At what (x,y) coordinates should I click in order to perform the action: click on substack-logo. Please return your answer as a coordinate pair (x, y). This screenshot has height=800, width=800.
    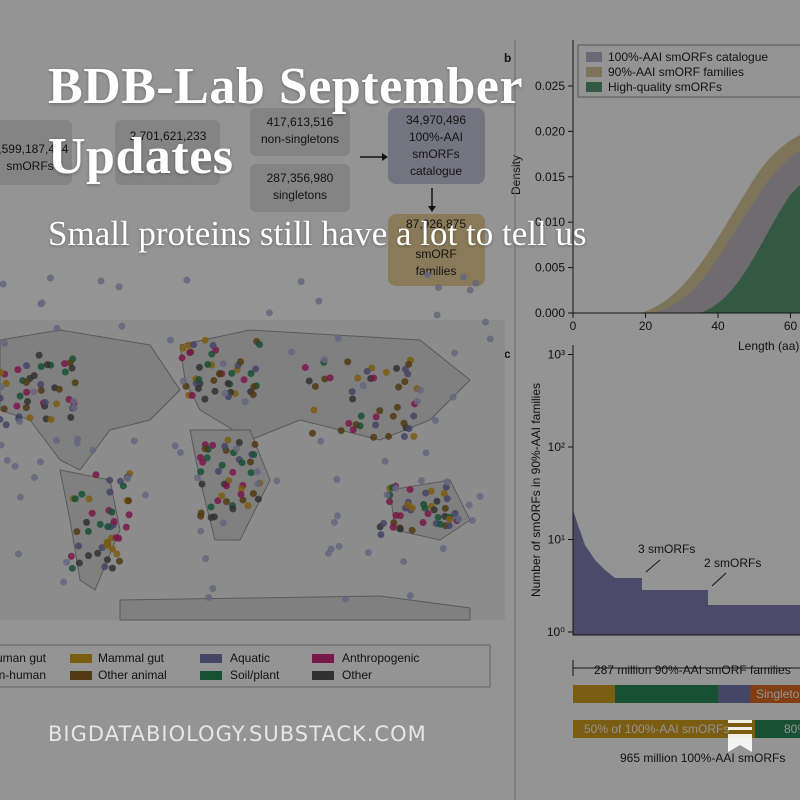
    Looking at the image, I should click on (740, 736).